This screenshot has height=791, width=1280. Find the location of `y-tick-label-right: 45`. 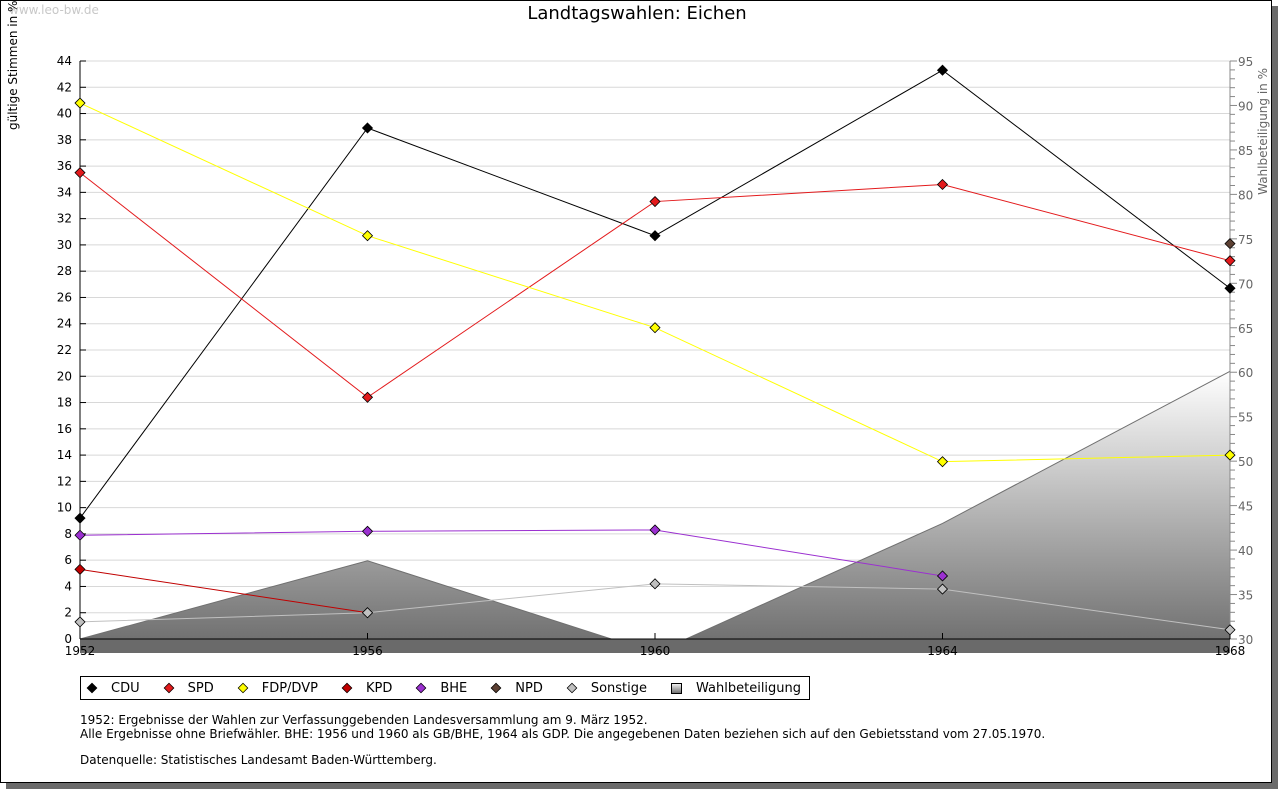

y-tick-label-right: 45 is located at coordinates (1245, 507).